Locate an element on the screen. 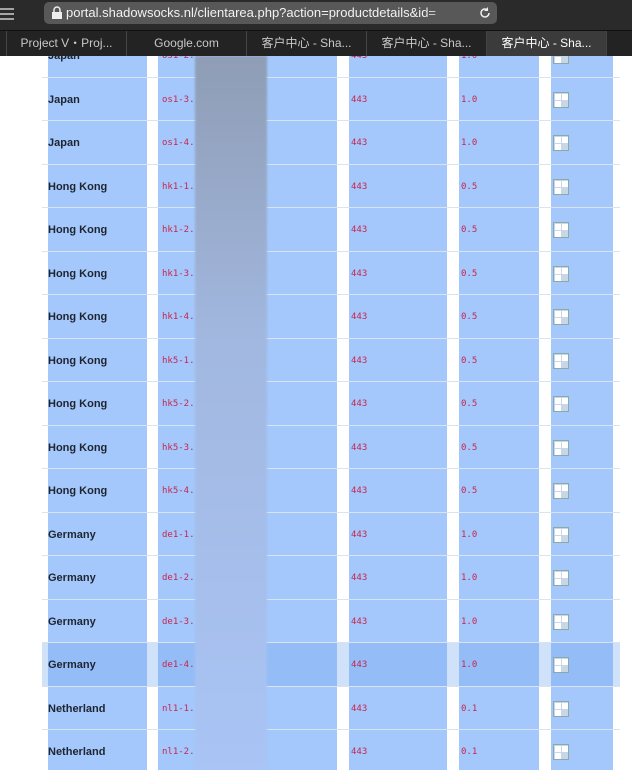 The image size is (632, 770). server: de1-1. is located at coordinates (178, 534).